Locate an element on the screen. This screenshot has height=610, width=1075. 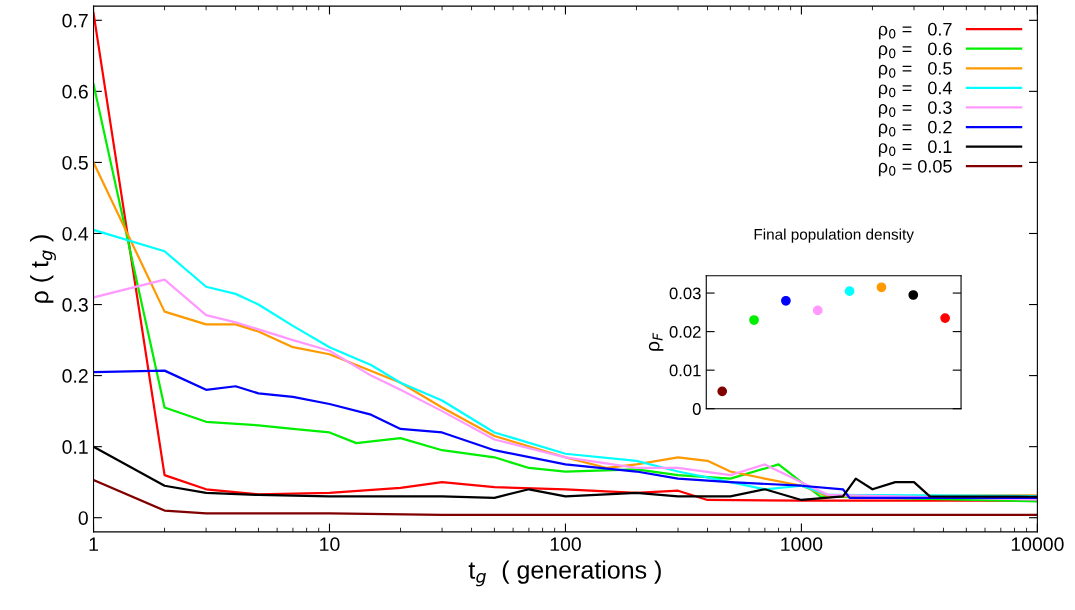
y-tick-label: 0.03 is located at coordinates (685, 293).